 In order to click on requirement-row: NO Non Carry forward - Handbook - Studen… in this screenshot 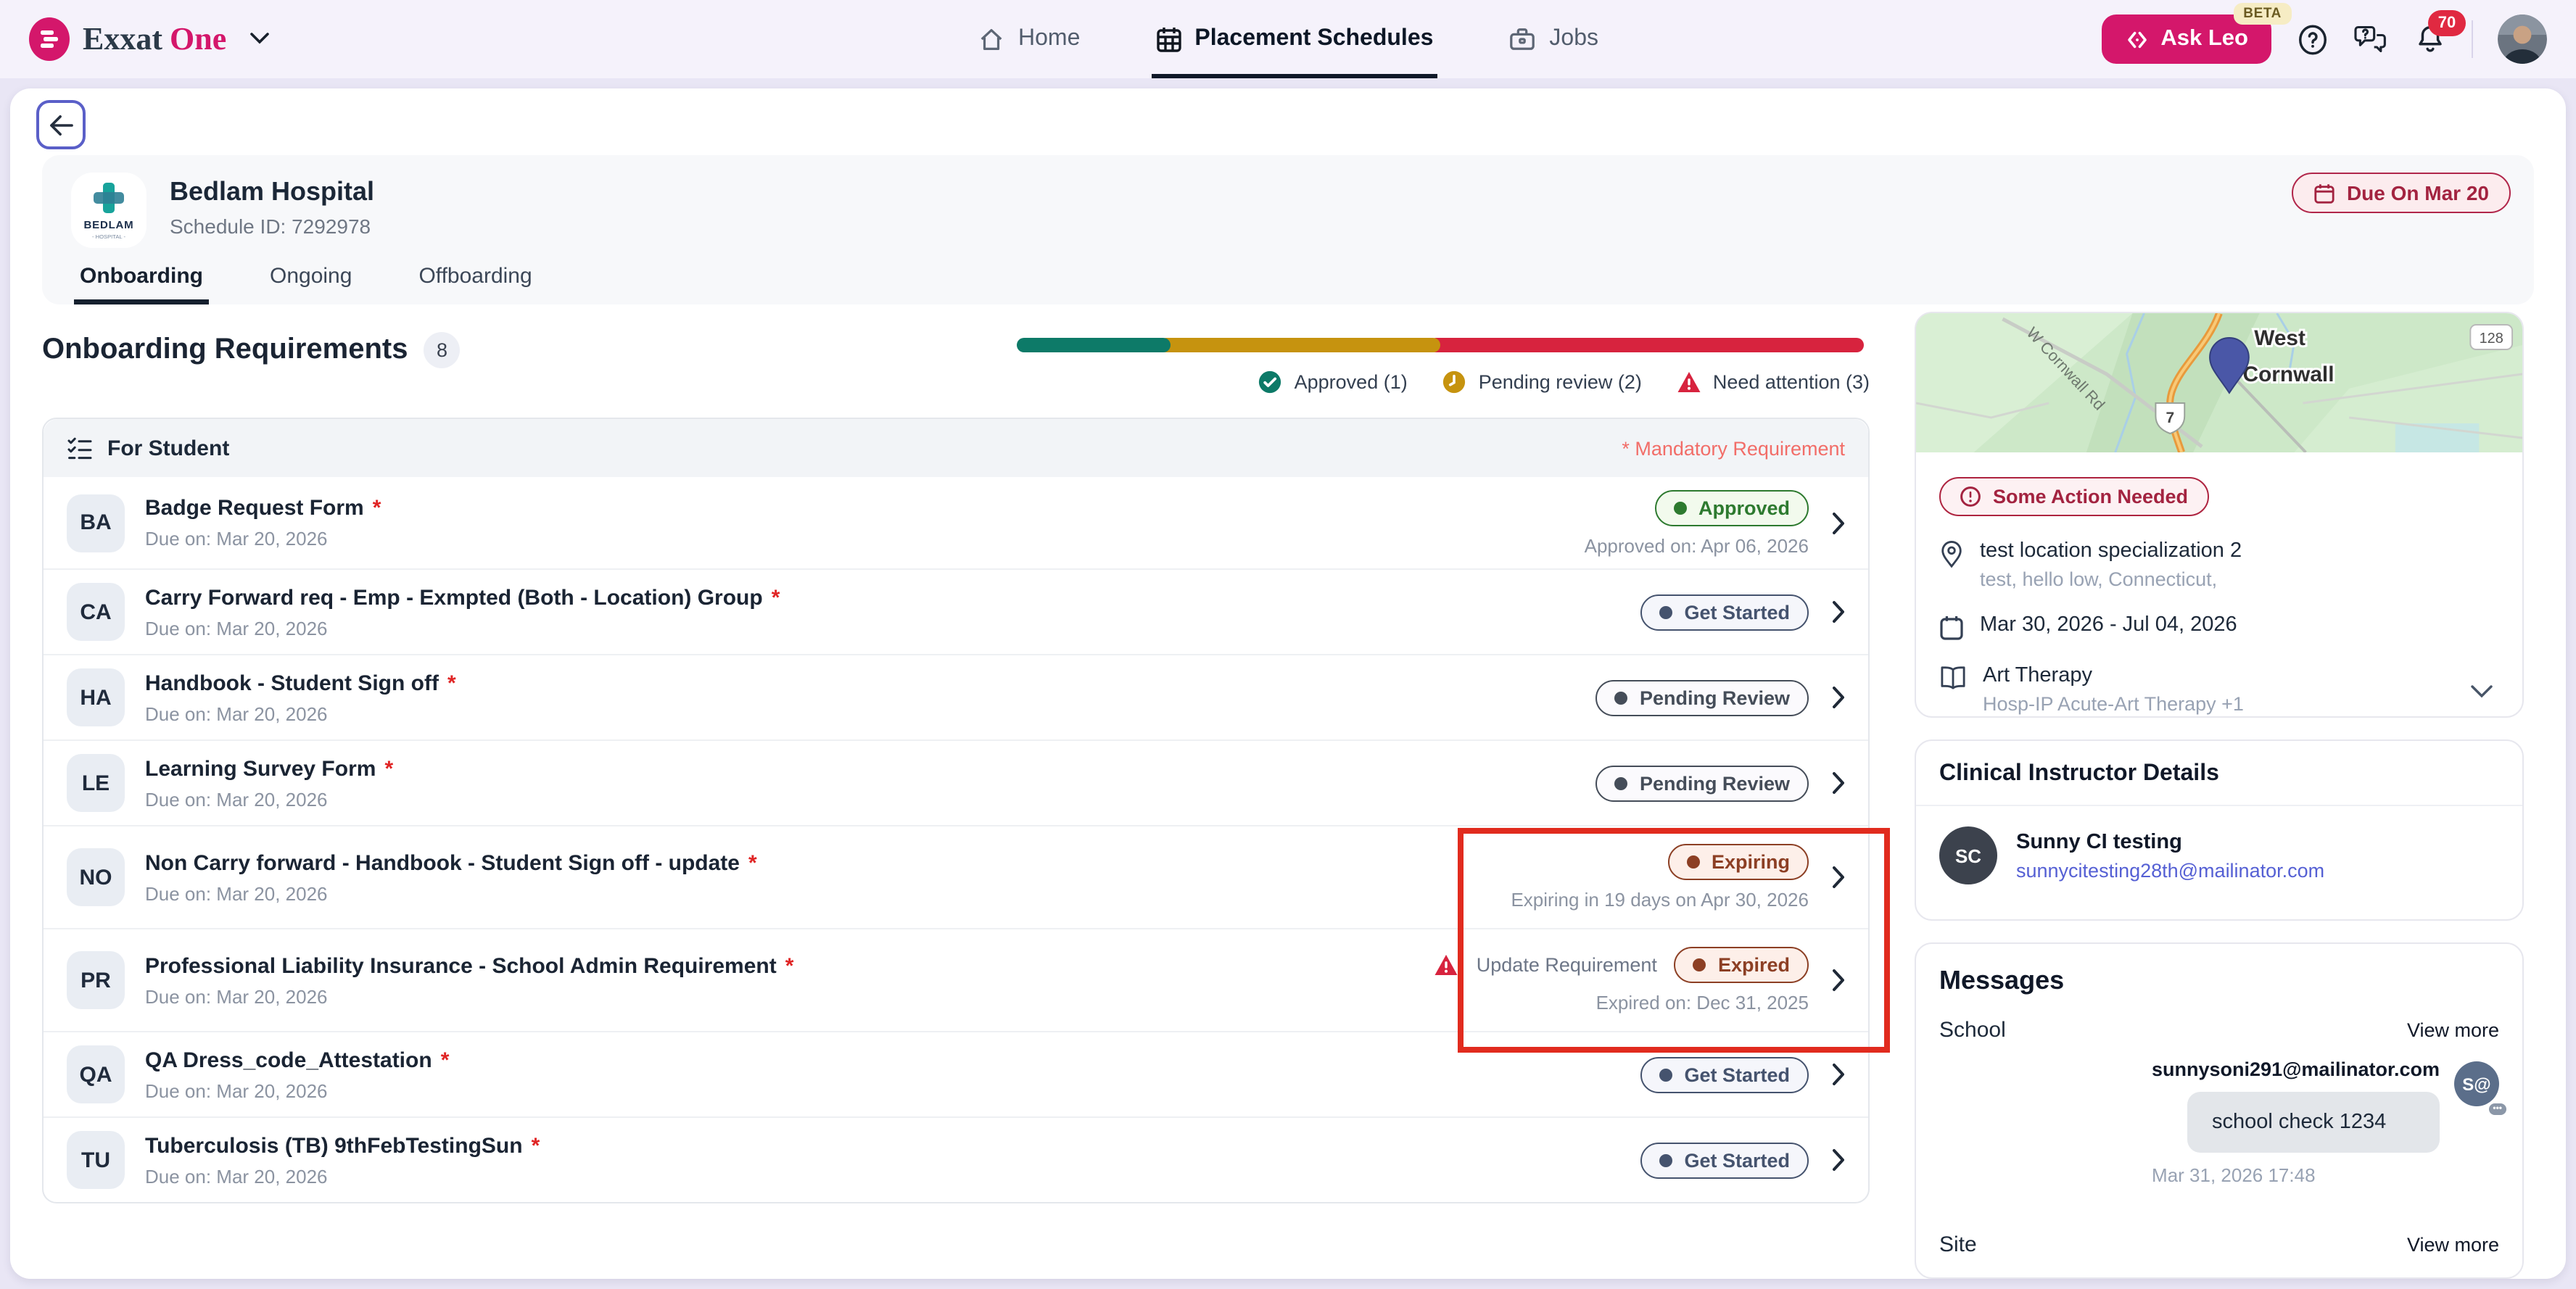, I will do `click(956, 876)`.